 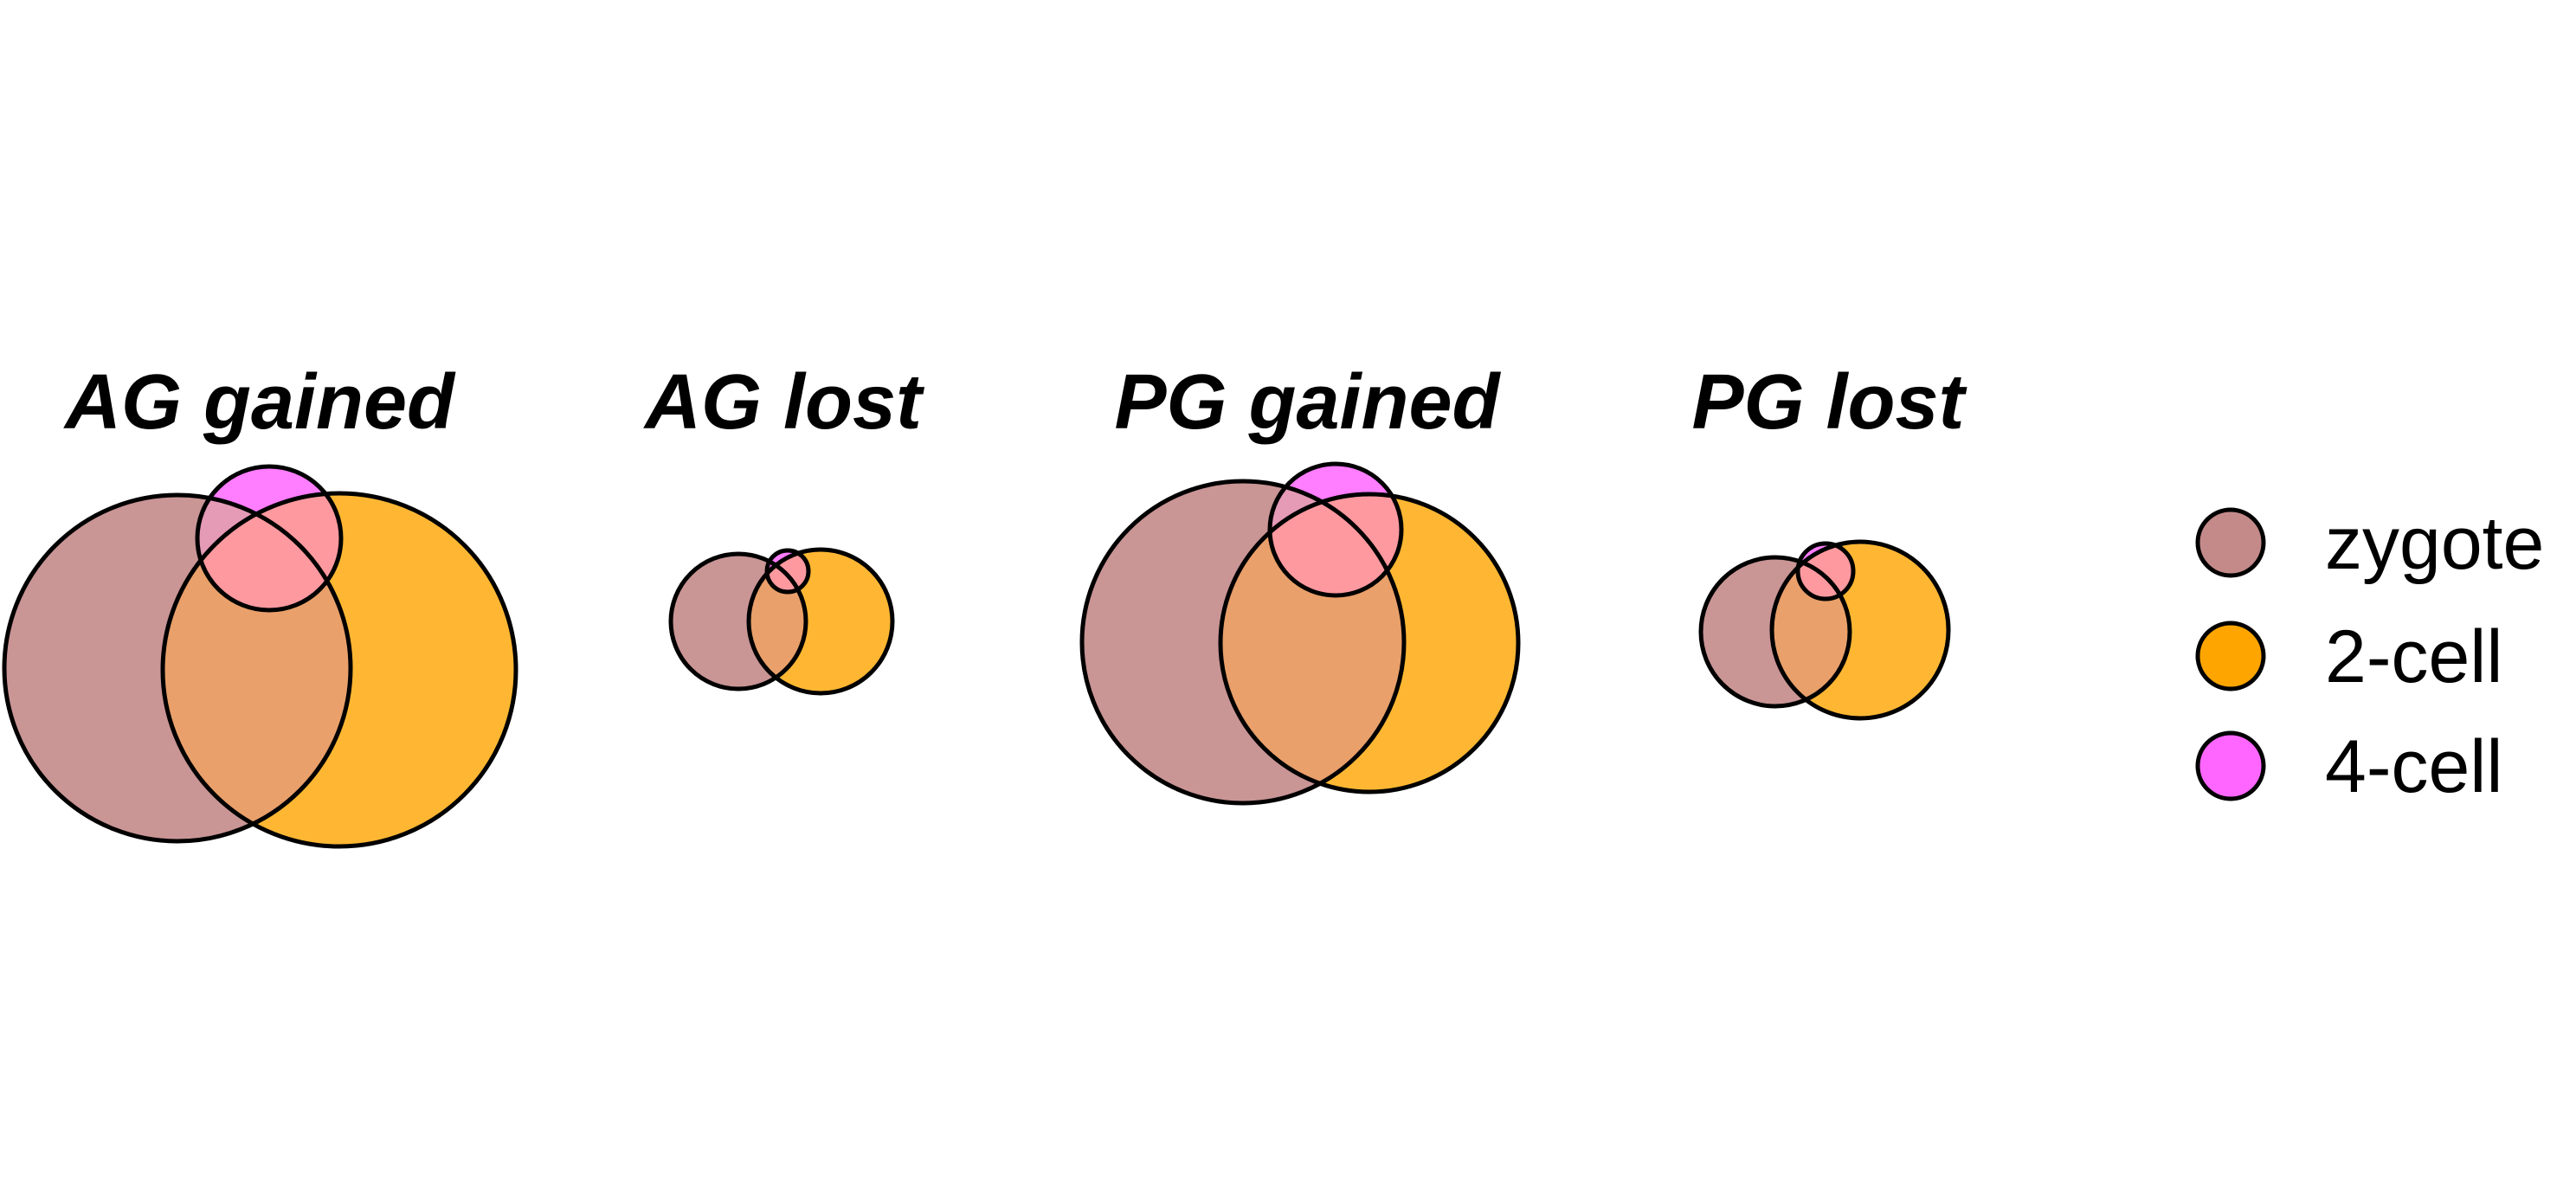 I want to click on venn-panel-ag-lost: AG lost, so click(x=784, y=527).